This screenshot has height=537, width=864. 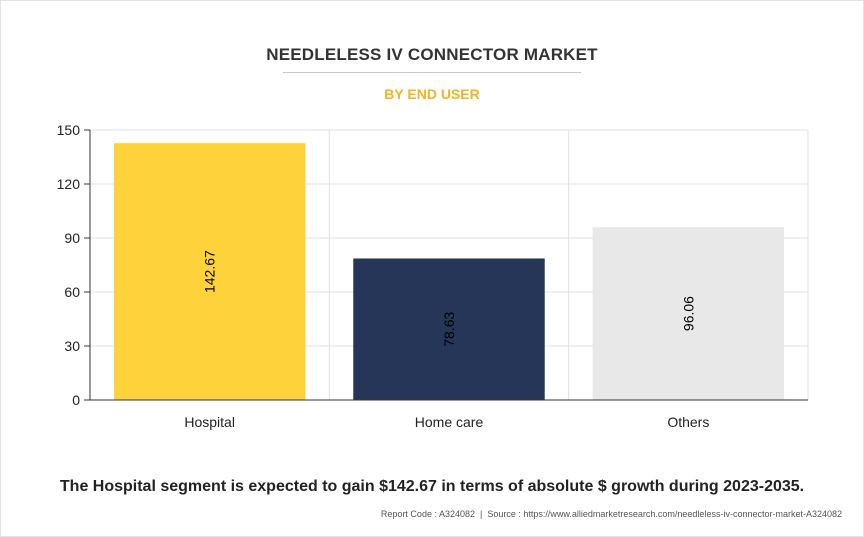 I want to click on chart-title: NEEDLELESS IV CONNECTOR MARKET, so click(x=432, y=54).